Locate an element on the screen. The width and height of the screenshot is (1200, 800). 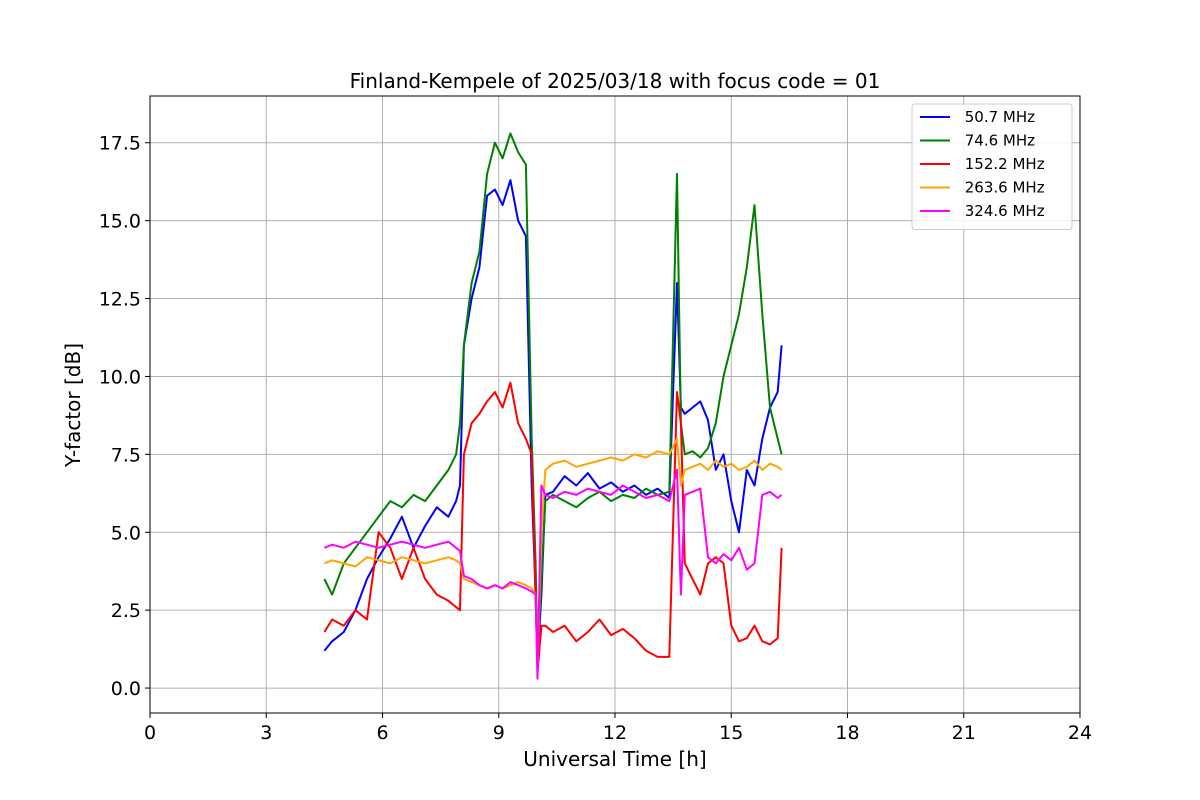
x-tick-label: 0 is located at coordinates (150, 733).